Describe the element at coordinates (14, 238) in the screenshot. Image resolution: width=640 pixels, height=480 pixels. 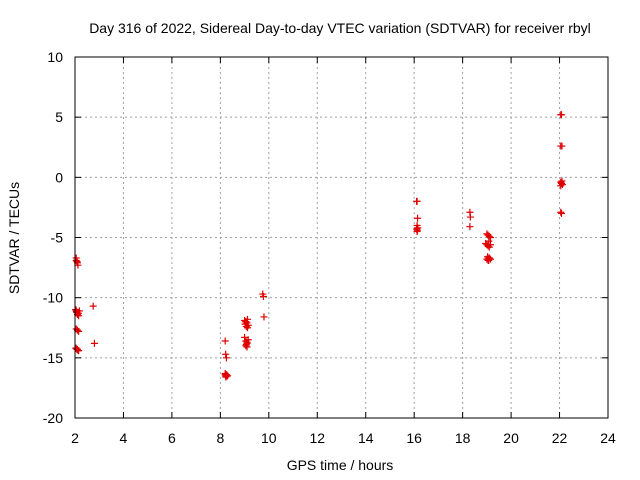
I see `y-axis-label: SDTVAR / TECUs` at that location.